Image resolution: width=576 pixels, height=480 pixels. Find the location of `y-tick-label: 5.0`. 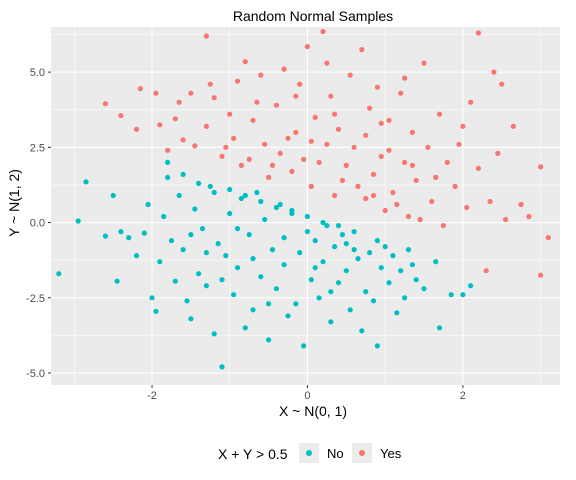

y-tick-label: 5.0 is located at coordinates (37, 73).